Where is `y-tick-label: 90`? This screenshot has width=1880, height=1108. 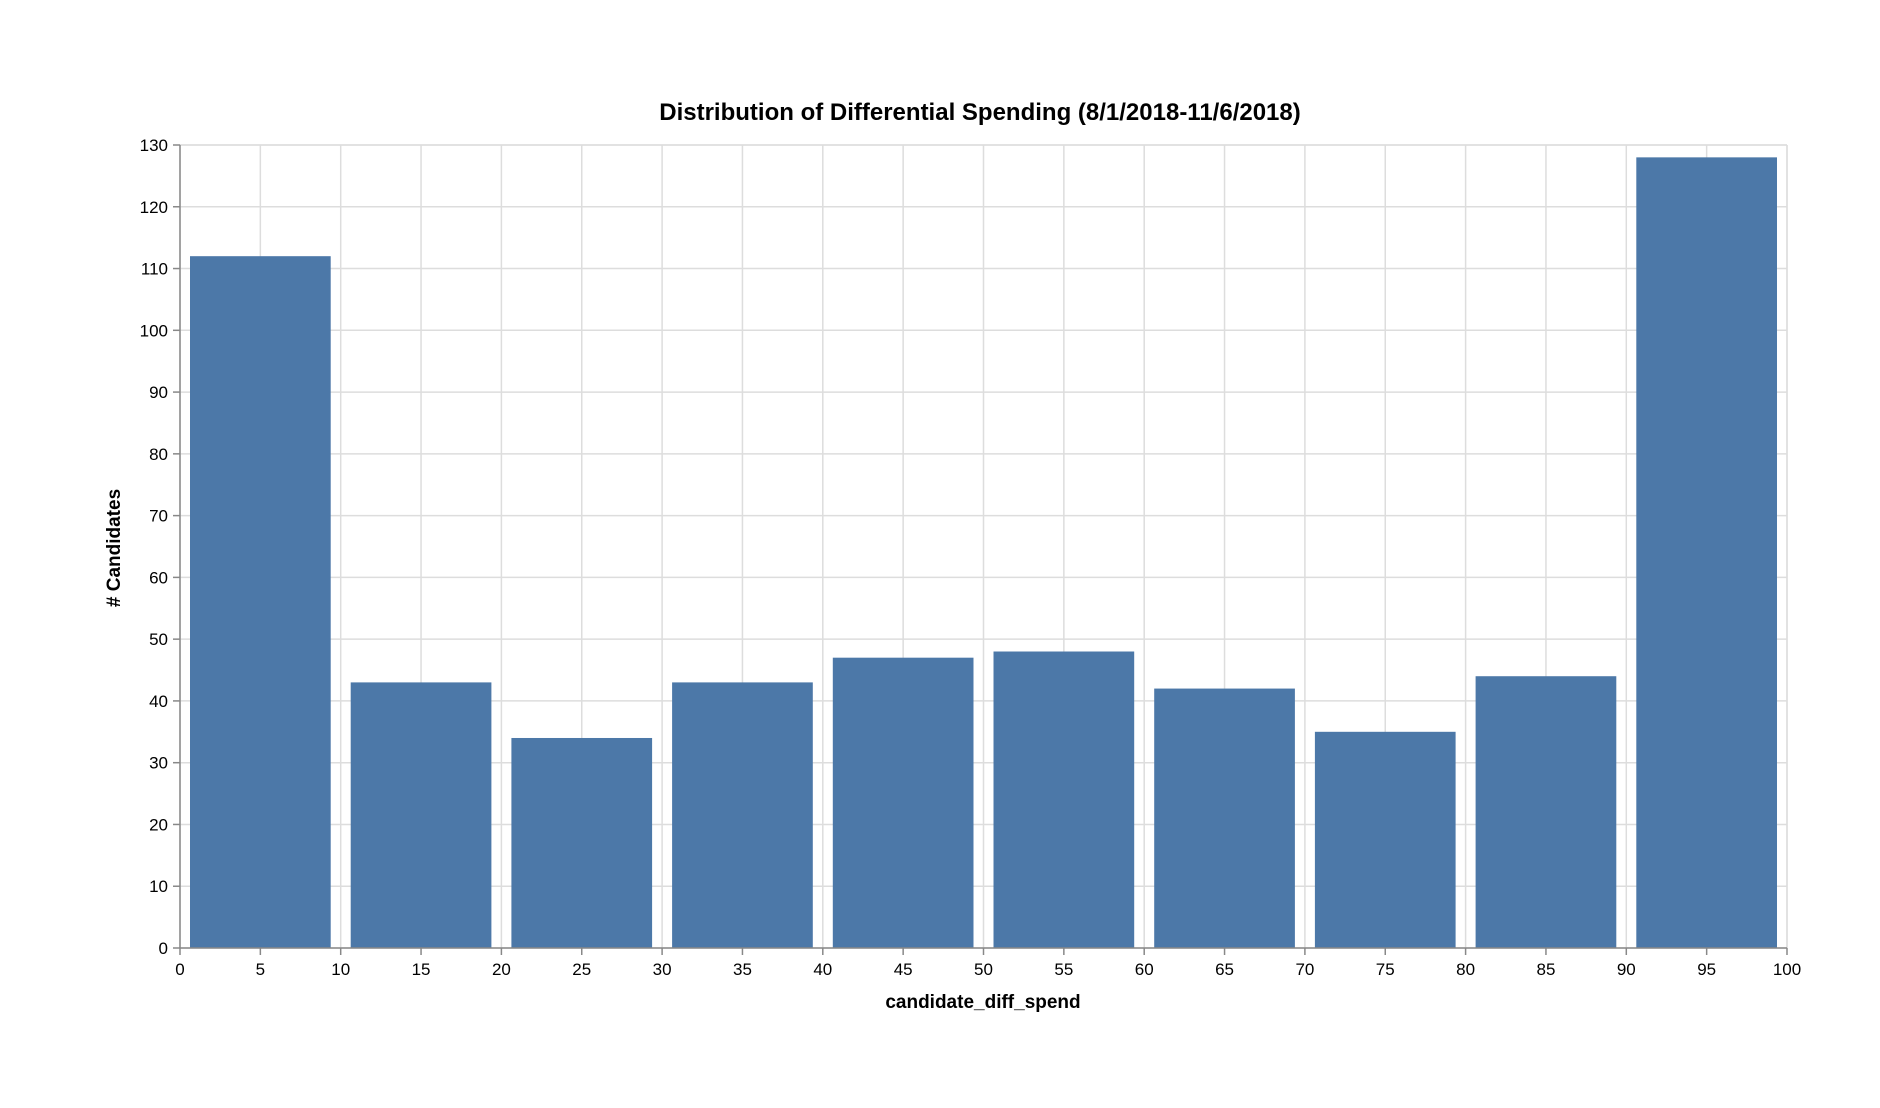
y-tick-label: 90 is located at coordinates (158, 392).